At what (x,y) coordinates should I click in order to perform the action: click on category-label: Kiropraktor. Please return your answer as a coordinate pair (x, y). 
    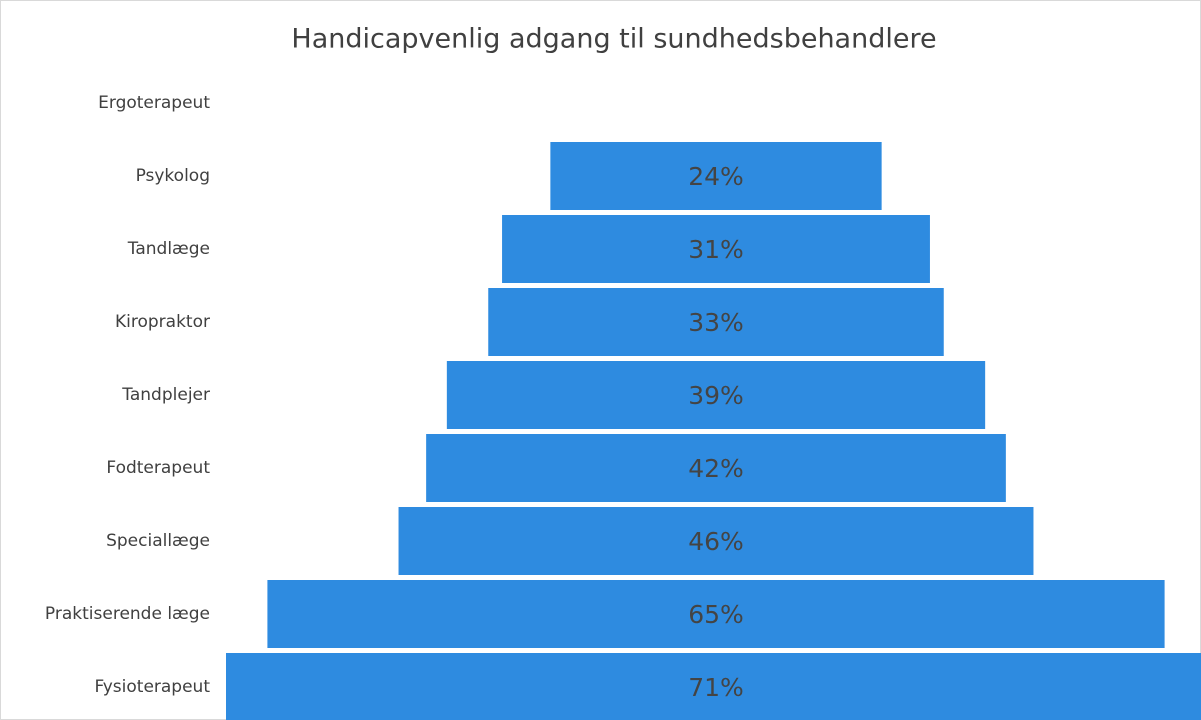
    Looking at the image, I should click on (162, 322).